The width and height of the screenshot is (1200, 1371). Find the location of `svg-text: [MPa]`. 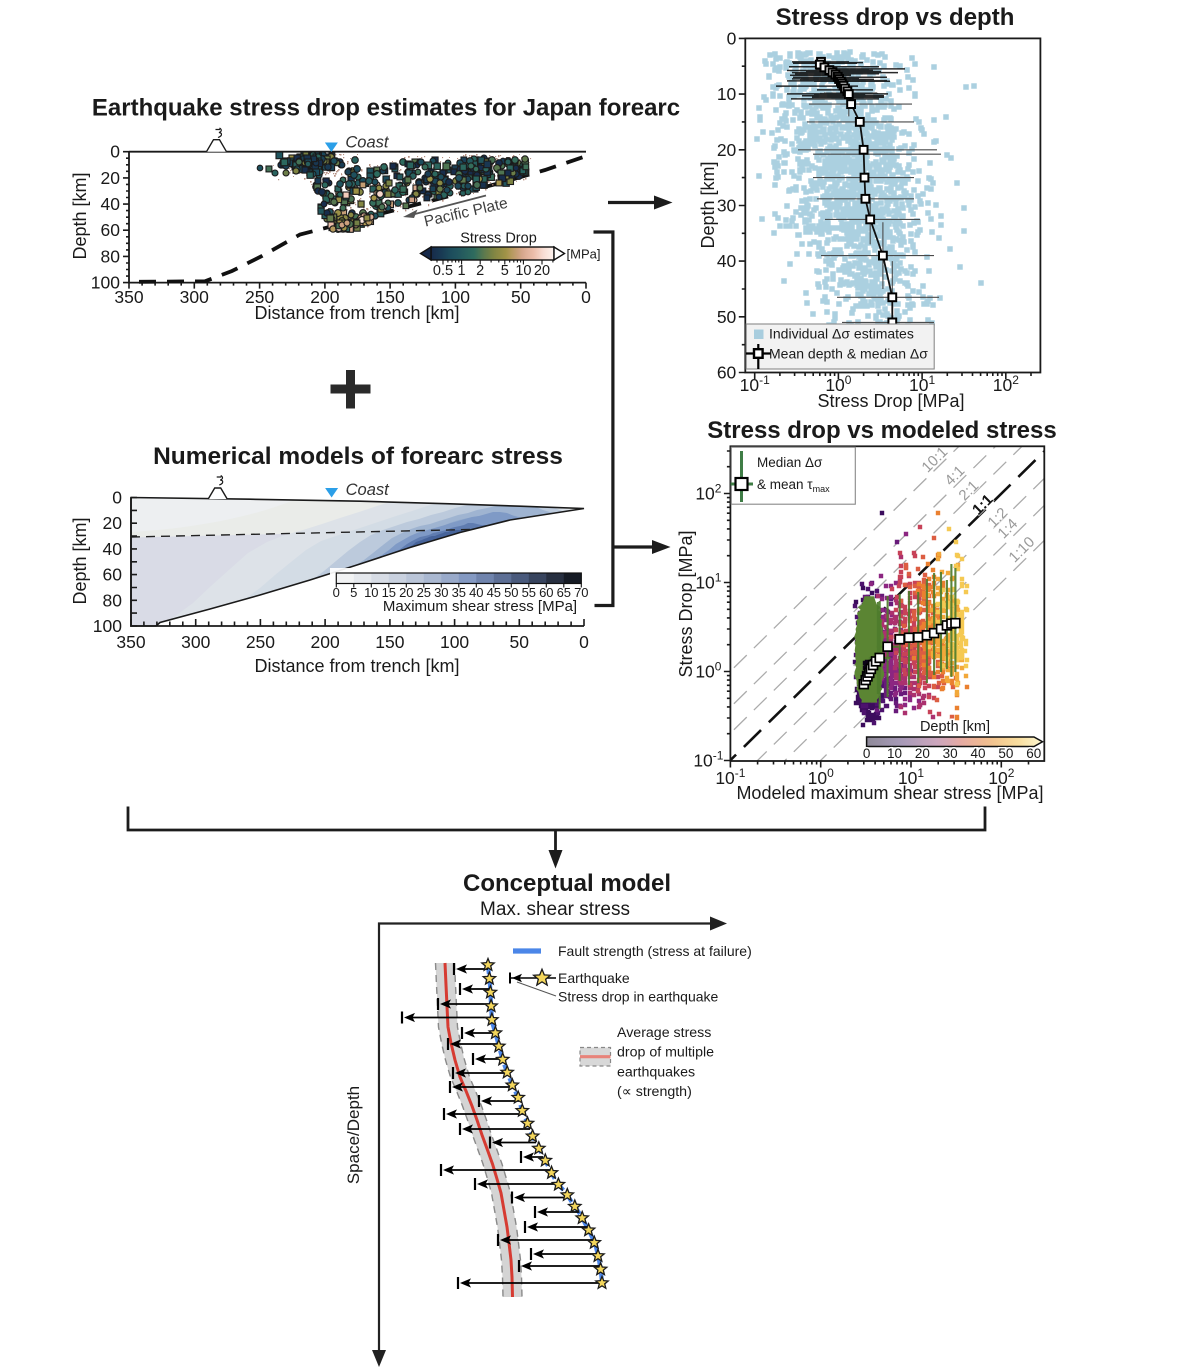

svg-text: [MPa] is located at coordinates (584, 254).